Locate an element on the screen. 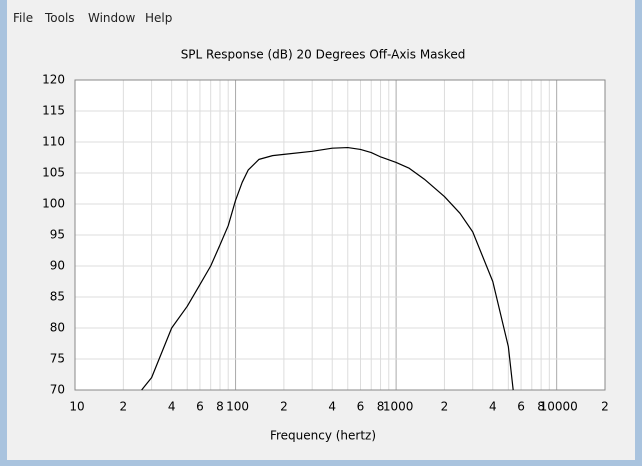 The width and height of the screenshot is (642, 466). y-tick-label: 90 is located at coordinates (57, 266).